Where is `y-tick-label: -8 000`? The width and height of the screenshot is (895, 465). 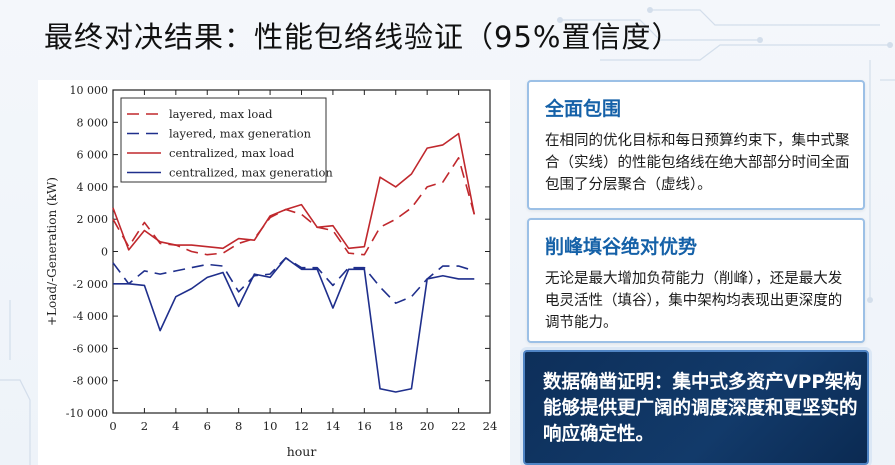
y-tick-label: -8 000 is located at coordinates (90, 381).